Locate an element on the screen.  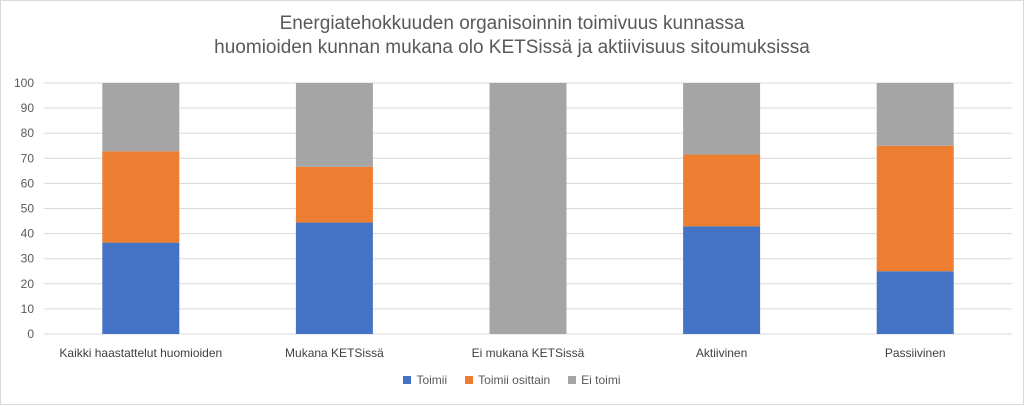
y-tick-label: 10 is located at coordinates (28, 309).